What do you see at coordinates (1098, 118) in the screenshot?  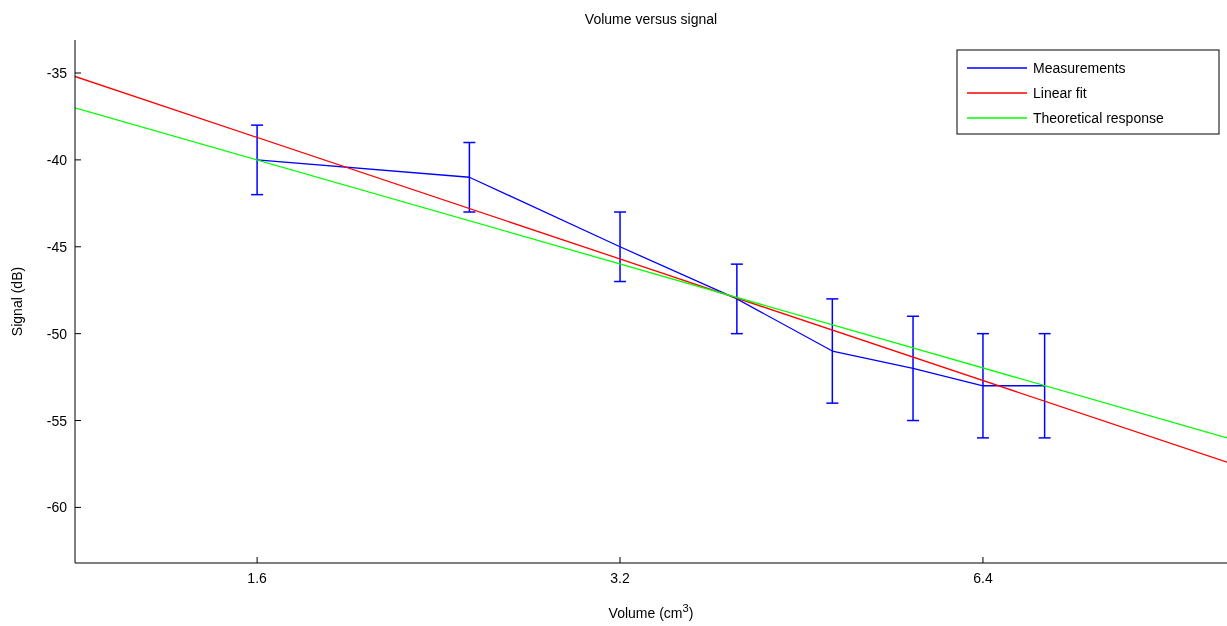 I see `legend-label: Theoretical response` at bounding box center [1098, 118].